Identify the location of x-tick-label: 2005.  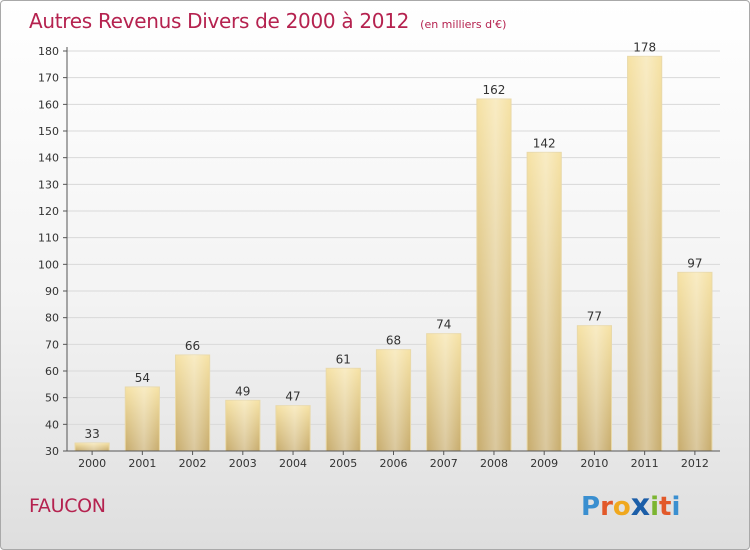
(343, 463).